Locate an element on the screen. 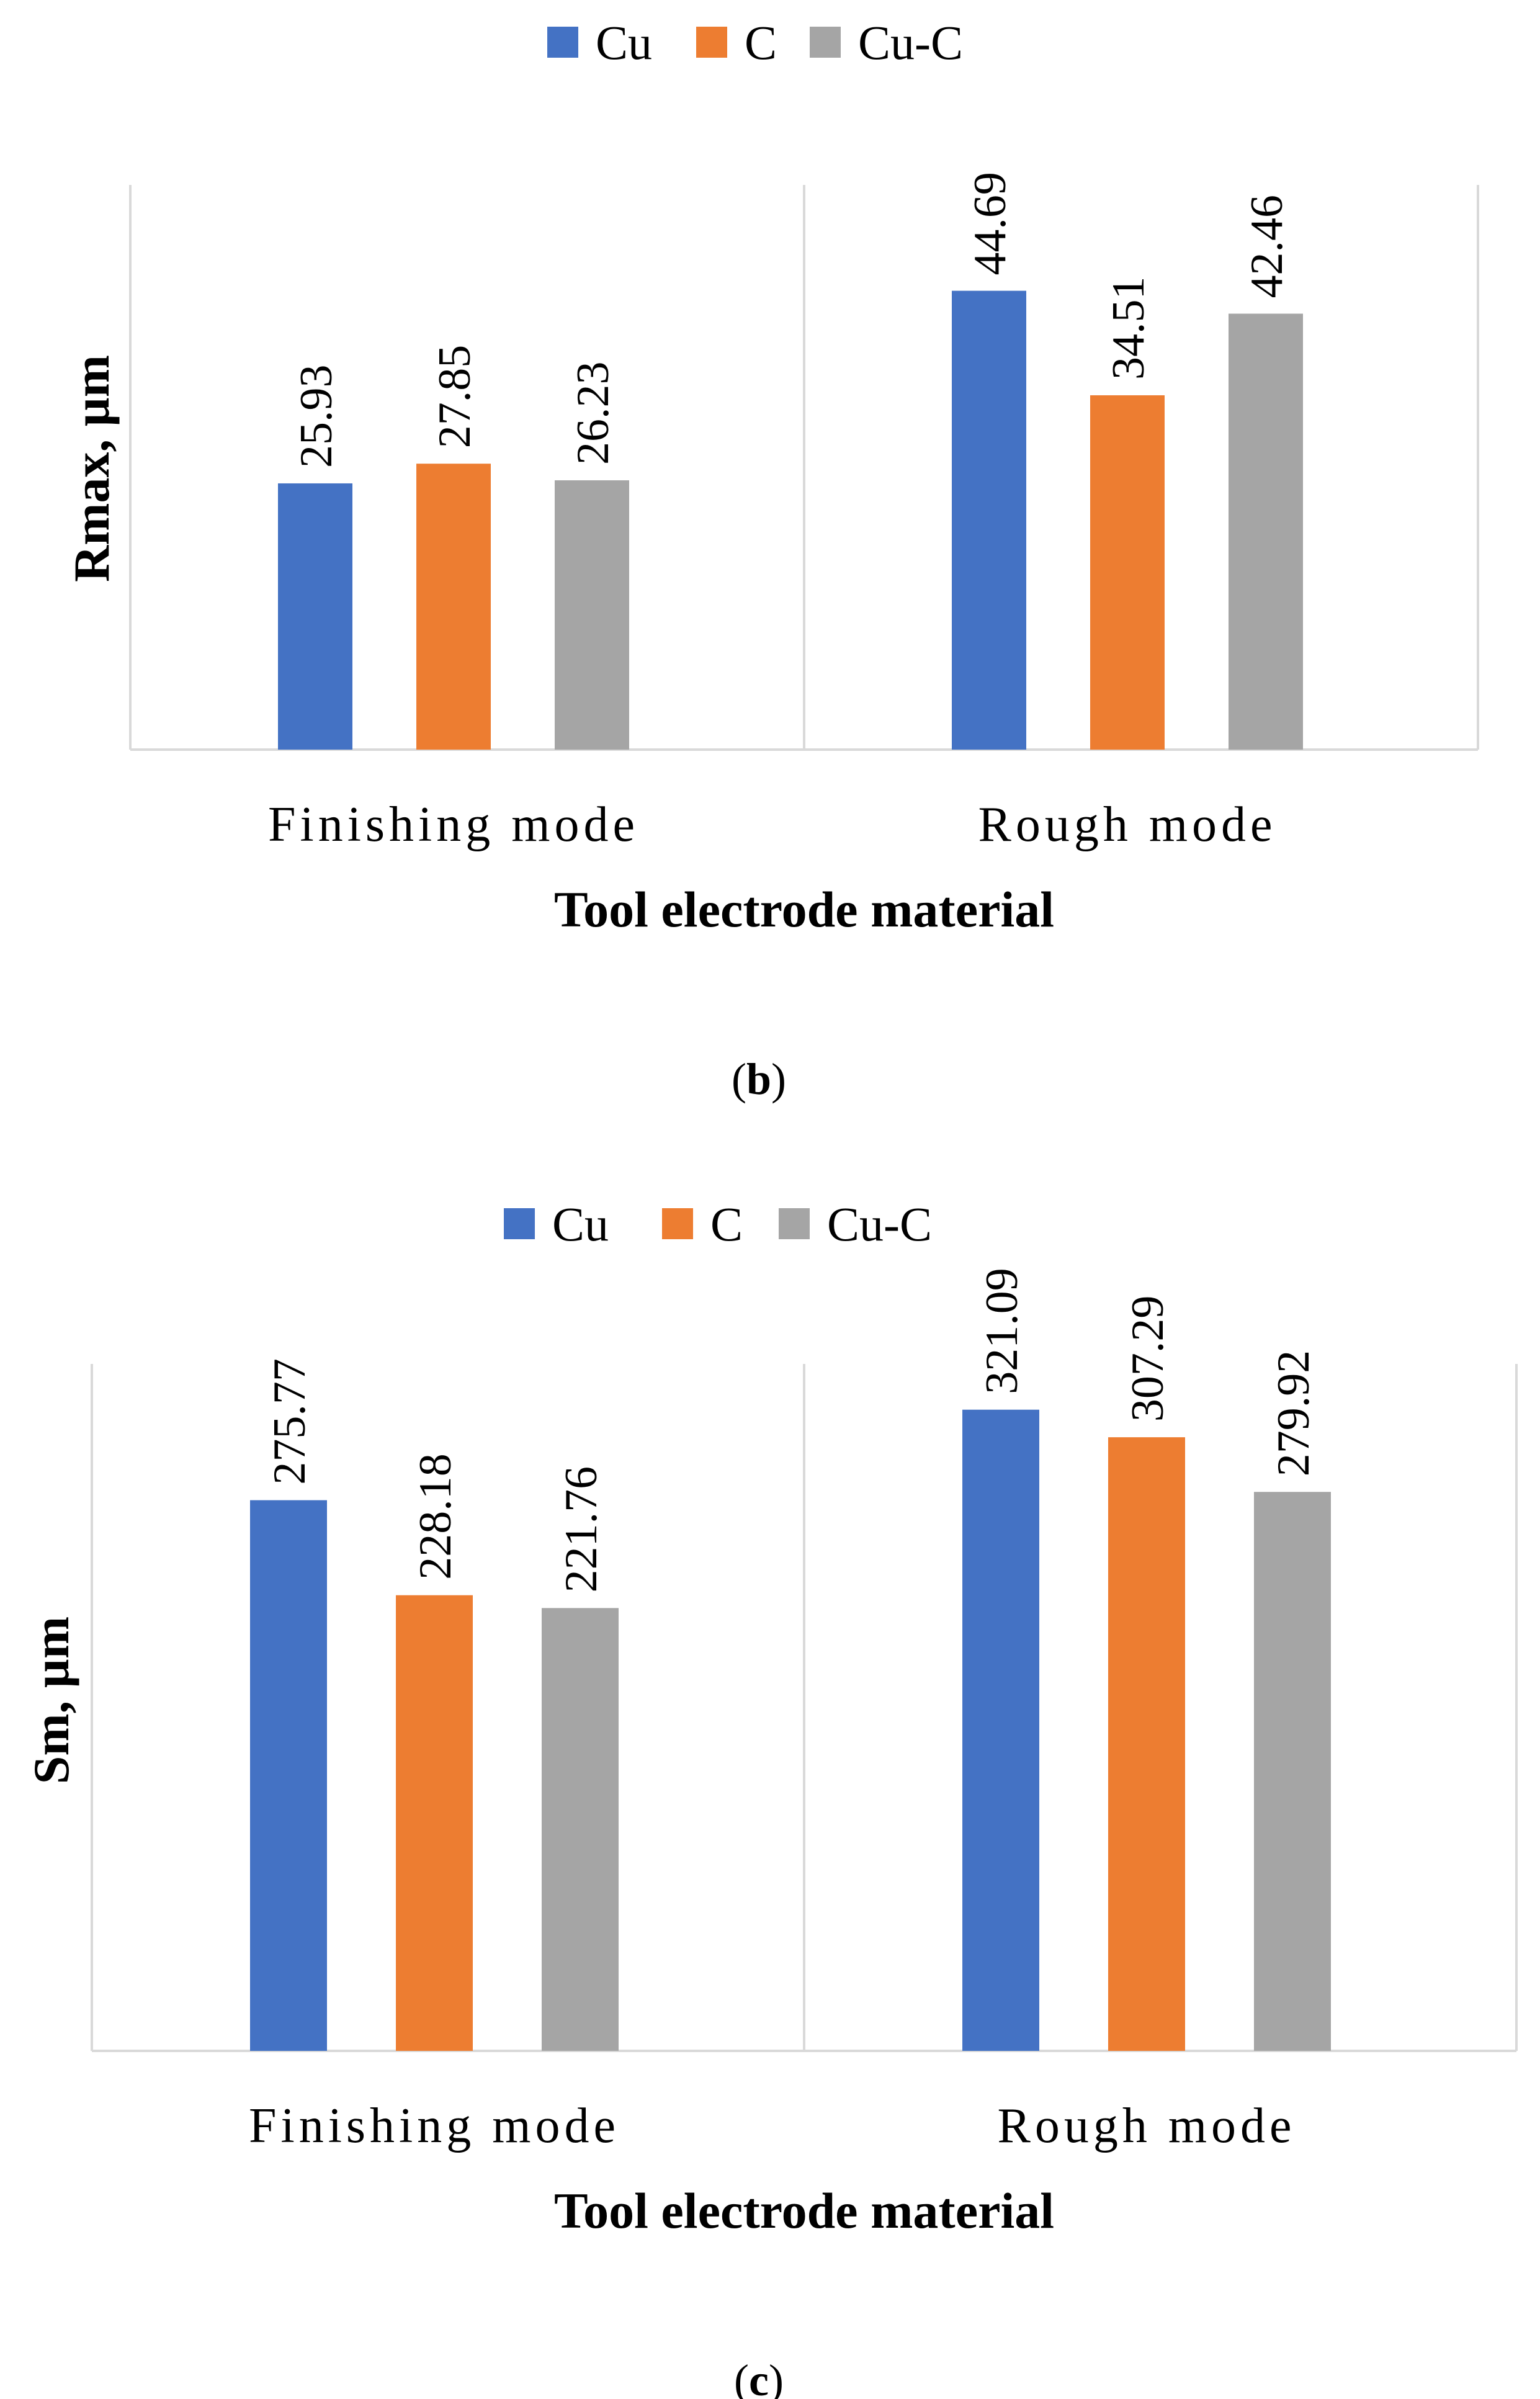  data-label-b-cu-0: 25.93 is located at coordinates (316, 416).